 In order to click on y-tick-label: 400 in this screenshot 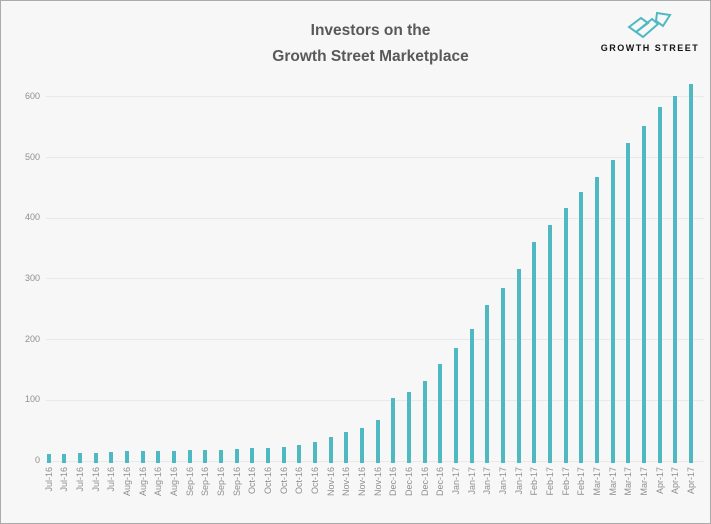, I will do `click(32, 217)`.